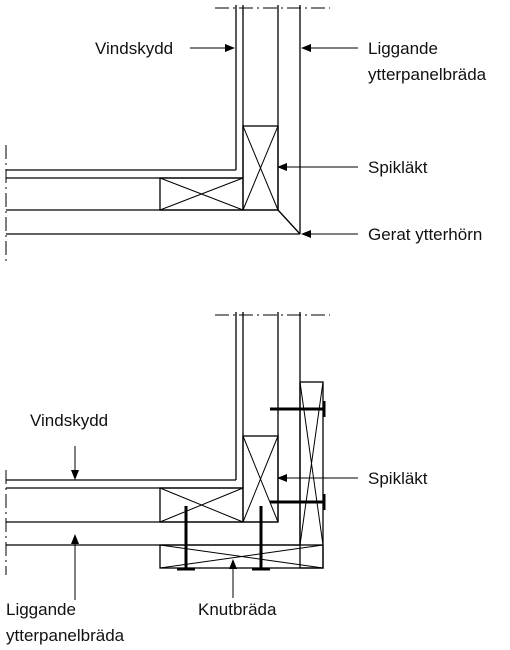 The width and height of the screenshot is (510, 650). Describe the element at coordinates (41, 609) in the screenshot. I see `label-cladding-bottom-line1: Liggande` at that location.